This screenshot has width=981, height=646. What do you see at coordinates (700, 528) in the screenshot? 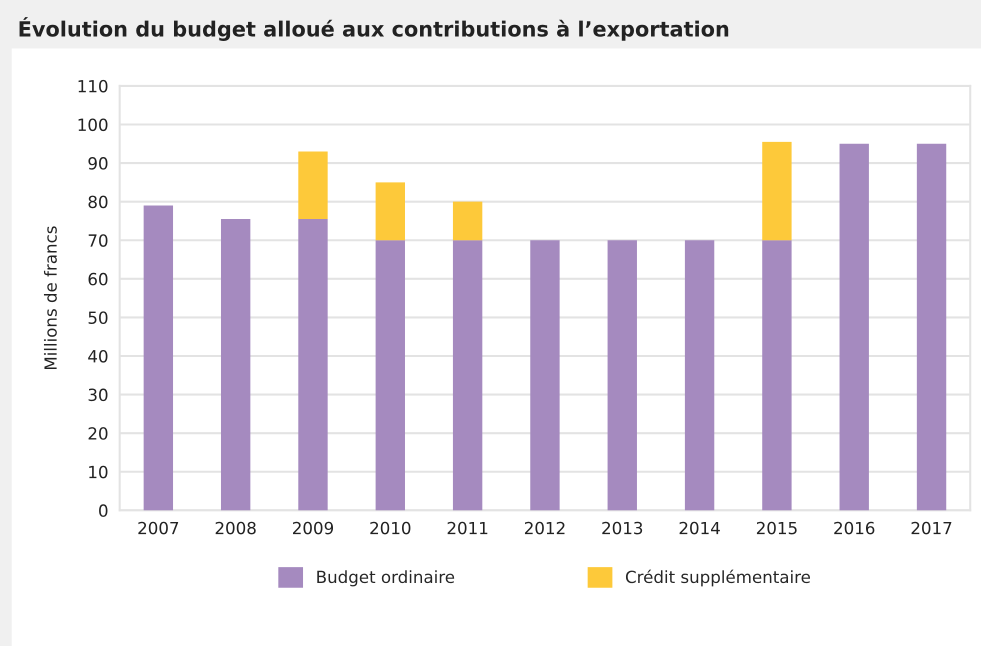
I see `x-tick-label: 2014` at bounding box center [700, 528].